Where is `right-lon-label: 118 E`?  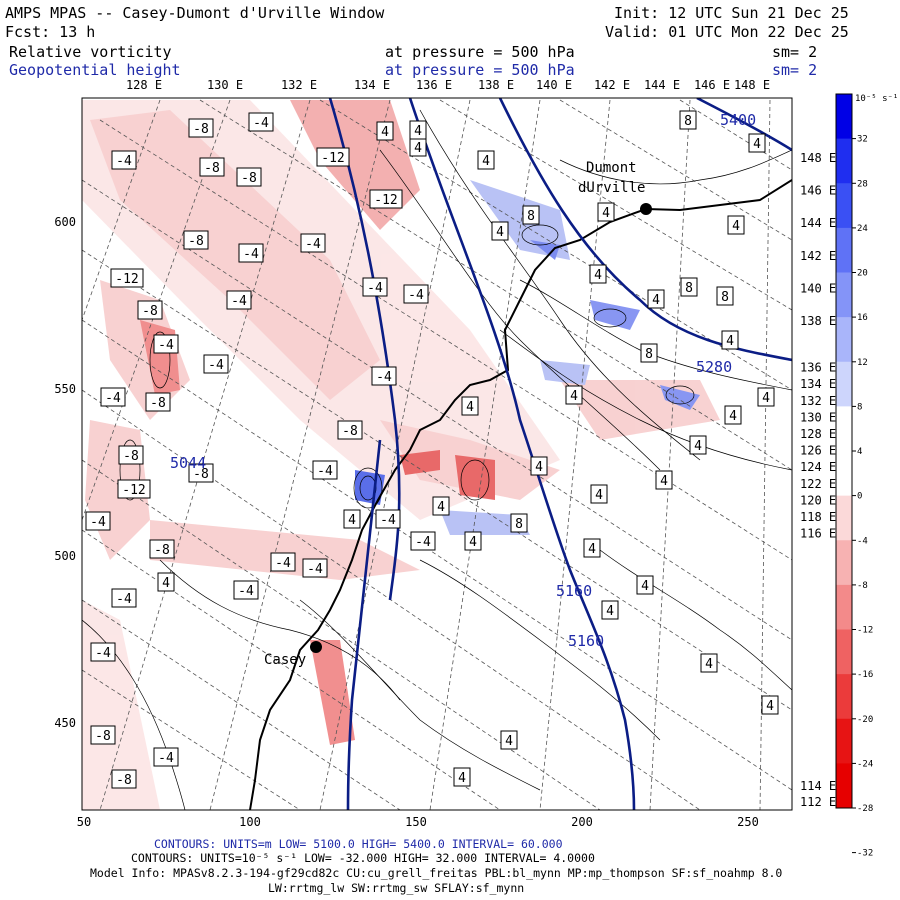
right-lon-label: 118 E is located at coordinates (818, 517).